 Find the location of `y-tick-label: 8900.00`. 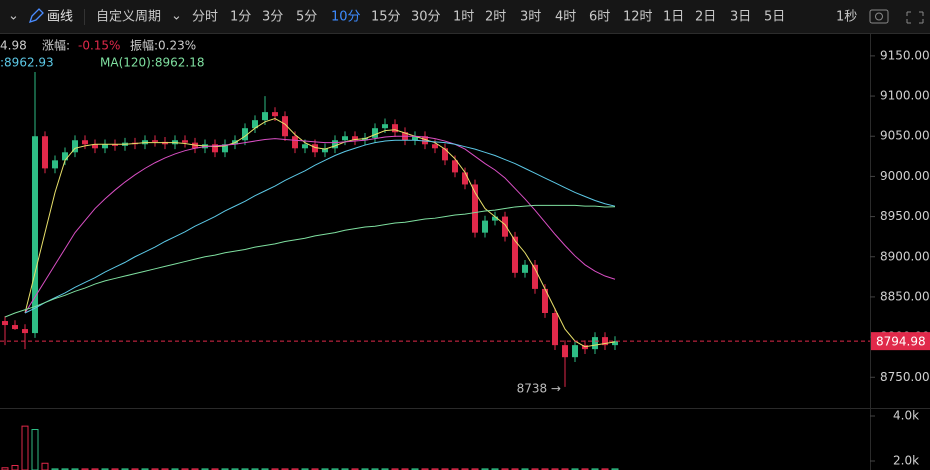

y-tick-label: 8900.00 is located at coordinates (905, 256).